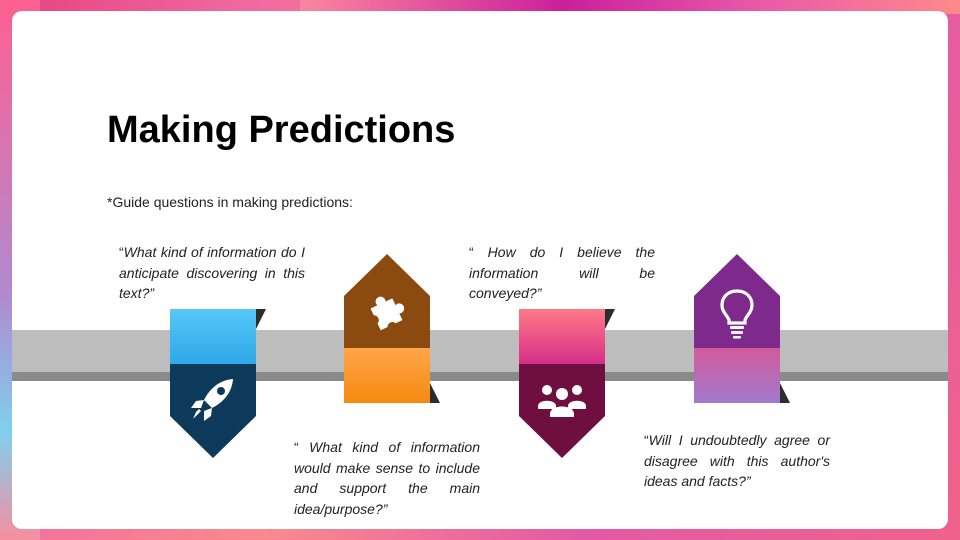 The height and width of the screenshot is (540, 960). I want to click on marker-2-point, so click(387, 275).